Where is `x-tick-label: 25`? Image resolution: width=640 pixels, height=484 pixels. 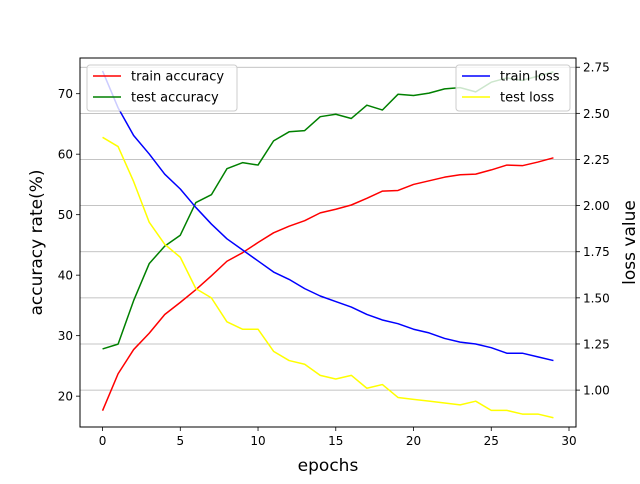 x-tick-label: 25 is located at coordinates (491, 441).